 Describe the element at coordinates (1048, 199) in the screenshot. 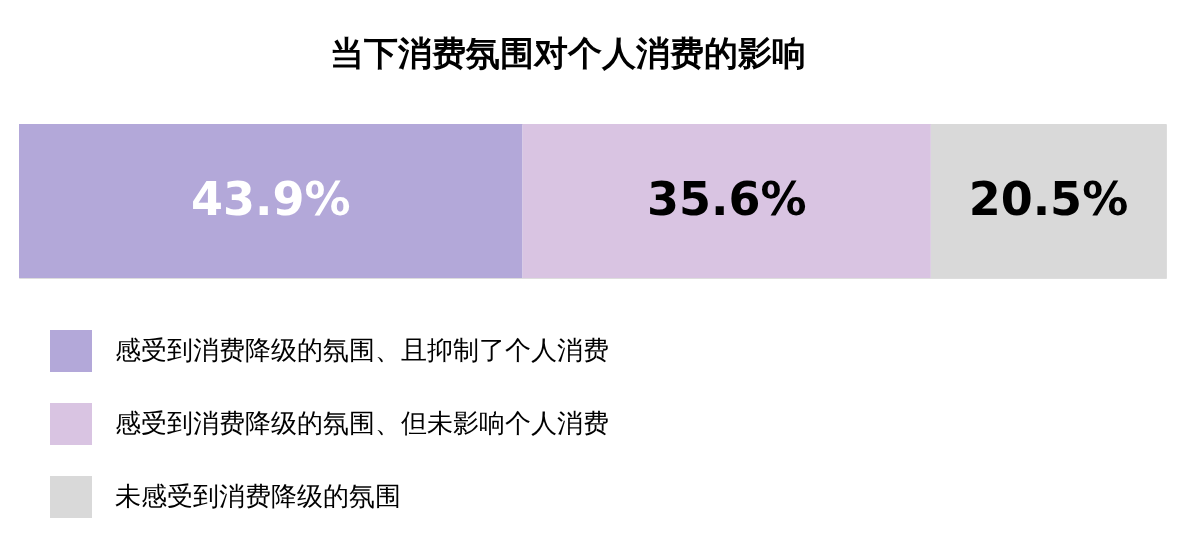

I see `data-label: 20.5%` at that location.